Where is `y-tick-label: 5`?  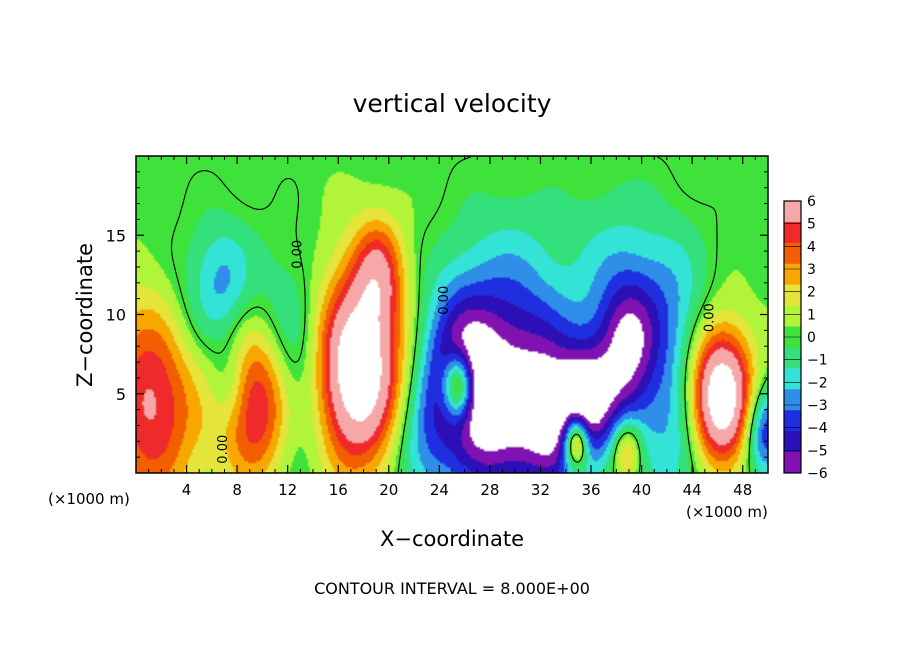 y-tick-label: 5 is located at coordinates (121, 394).